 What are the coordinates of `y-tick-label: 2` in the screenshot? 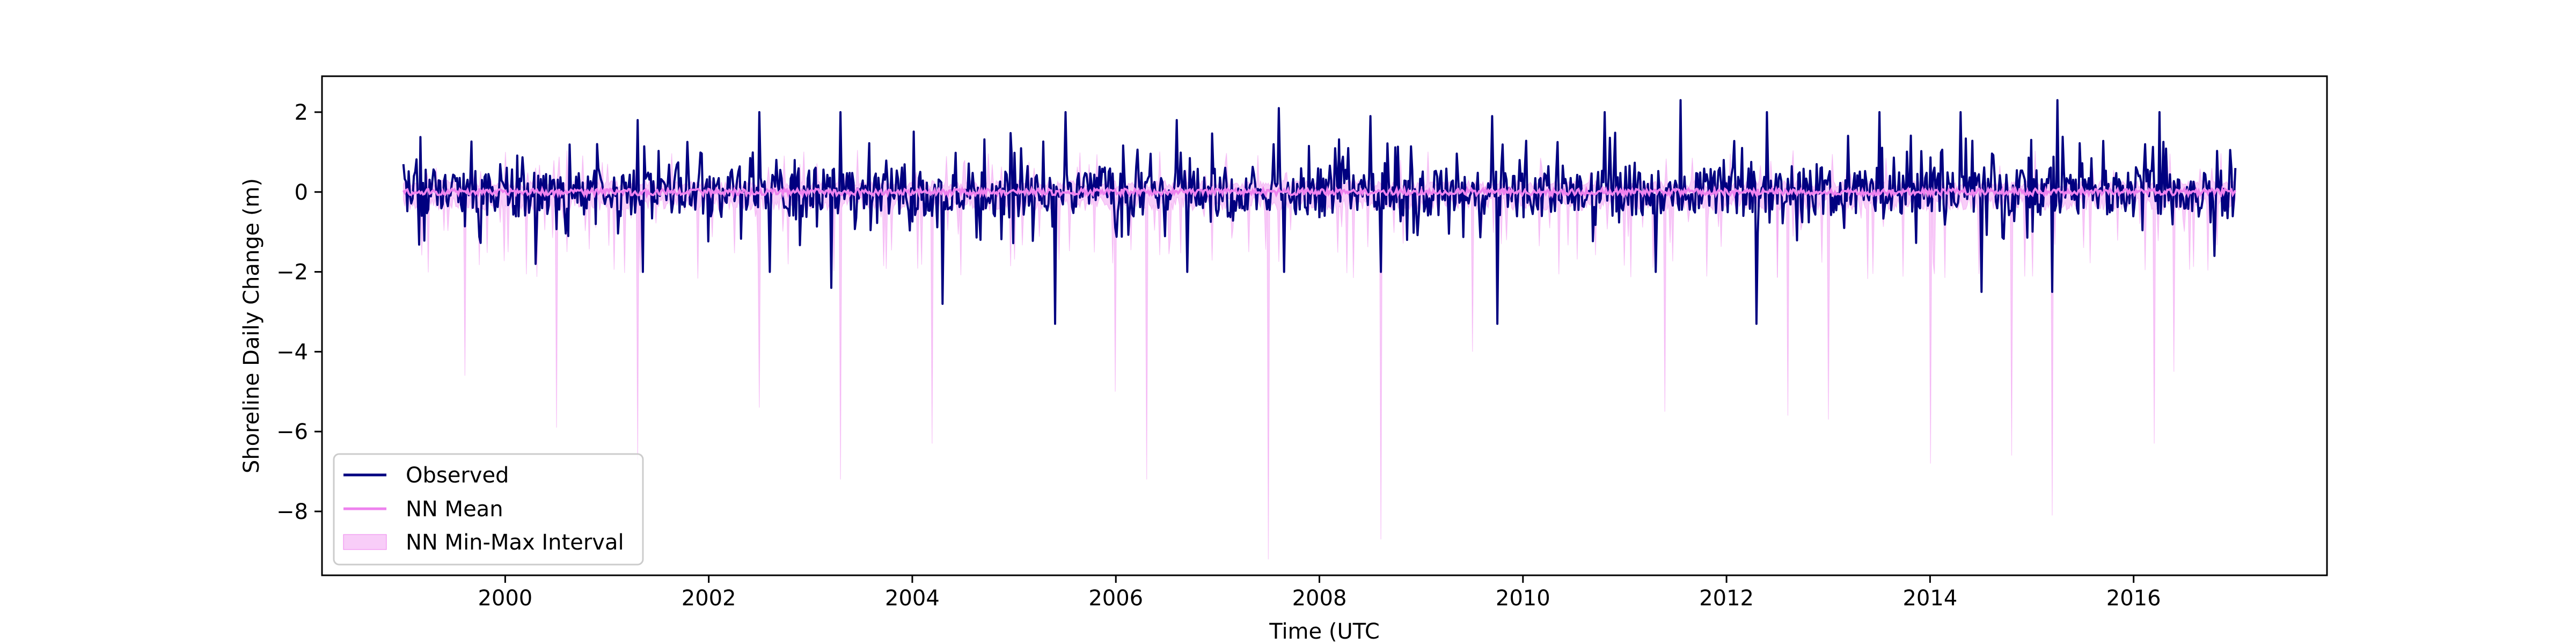 It's located at (301, 112).